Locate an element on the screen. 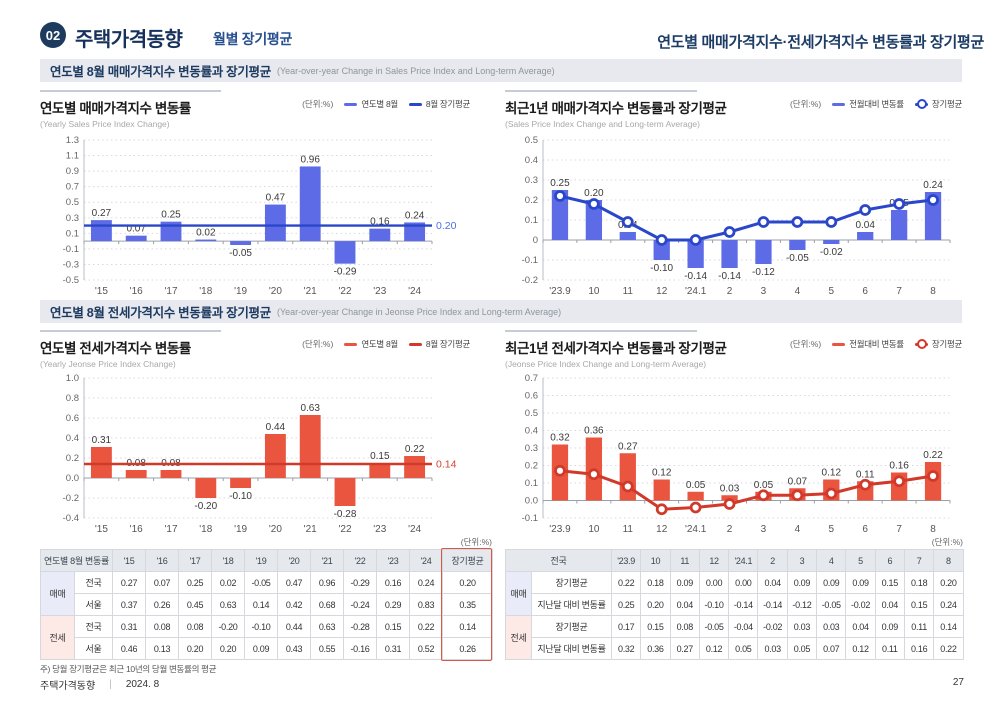 This screenshot has width=1000, height=707. svg-text: 6 is located at coordinates (865, 291).